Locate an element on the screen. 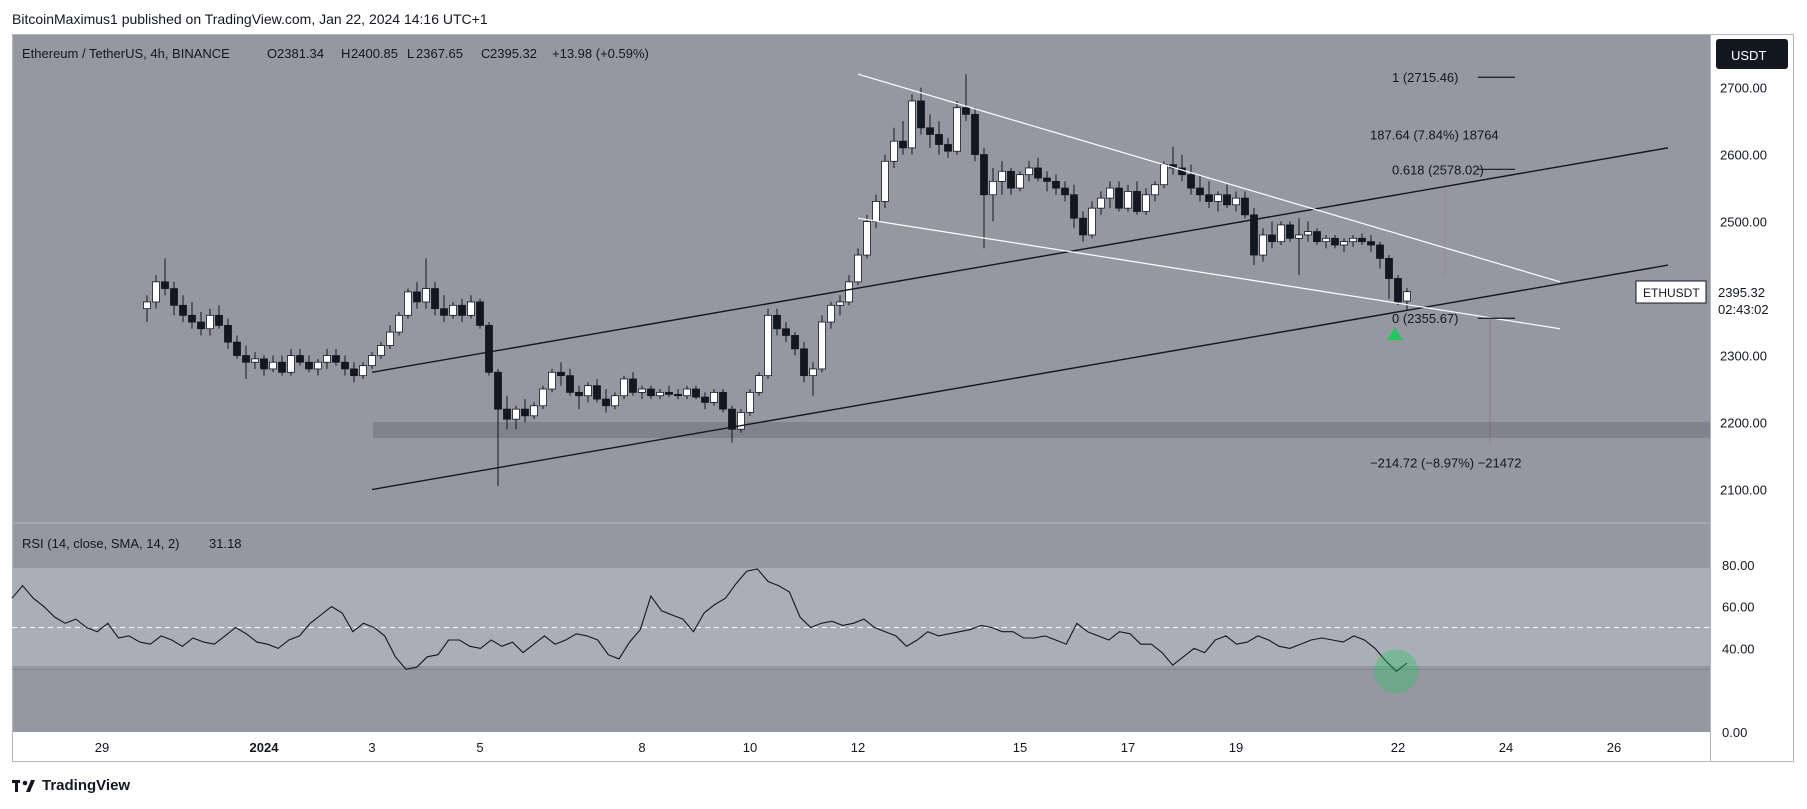 This screenshot has width=1807, height=809. rsi-tick-label: 40.00 is located at coordinates (1738, 648).